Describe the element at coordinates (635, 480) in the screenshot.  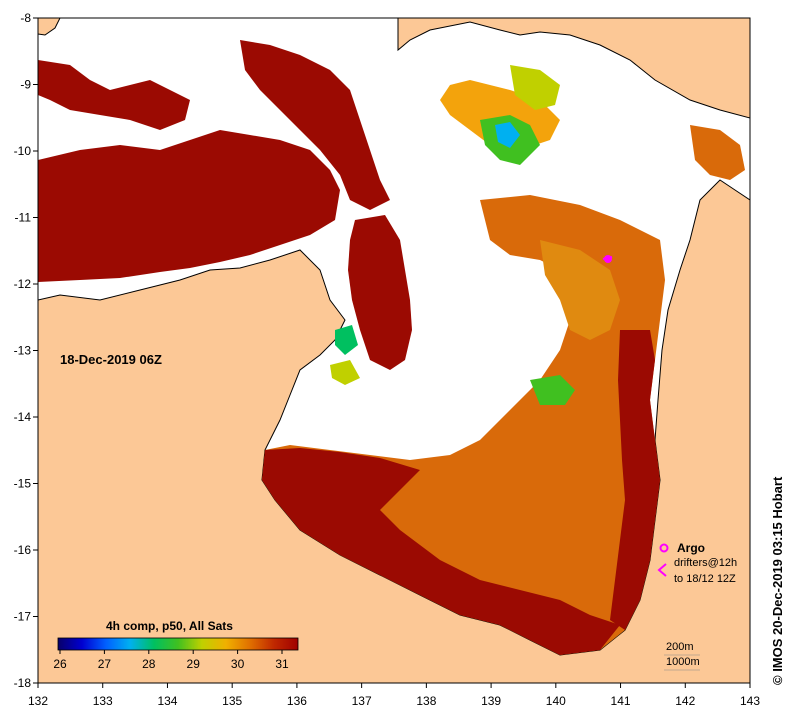
I see `sst-region-east-band` at that location.